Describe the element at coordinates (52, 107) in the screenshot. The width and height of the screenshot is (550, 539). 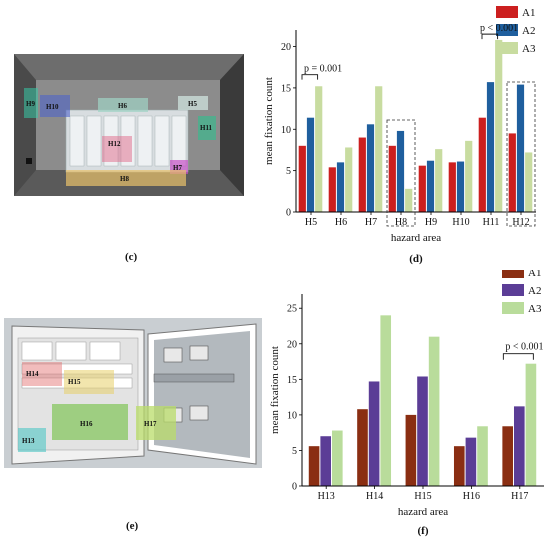
I see `hazard-label: H10` at that location.